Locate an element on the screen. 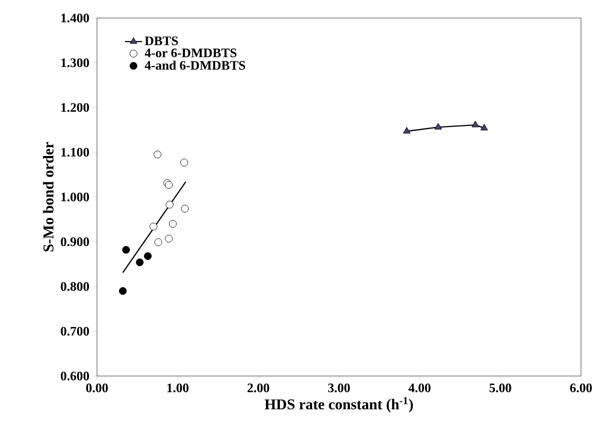 The image size is (595, 431). legend-label: 4-or 6-DMDBTS is located at coordinates (190, 53).